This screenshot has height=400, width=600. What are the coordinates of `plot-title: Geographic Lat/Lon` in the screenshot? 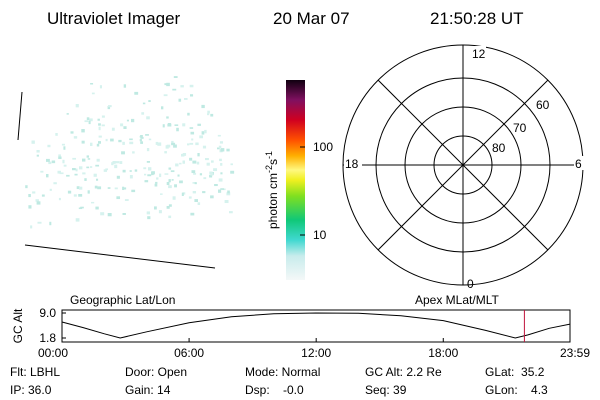 It's located at (122, 300).